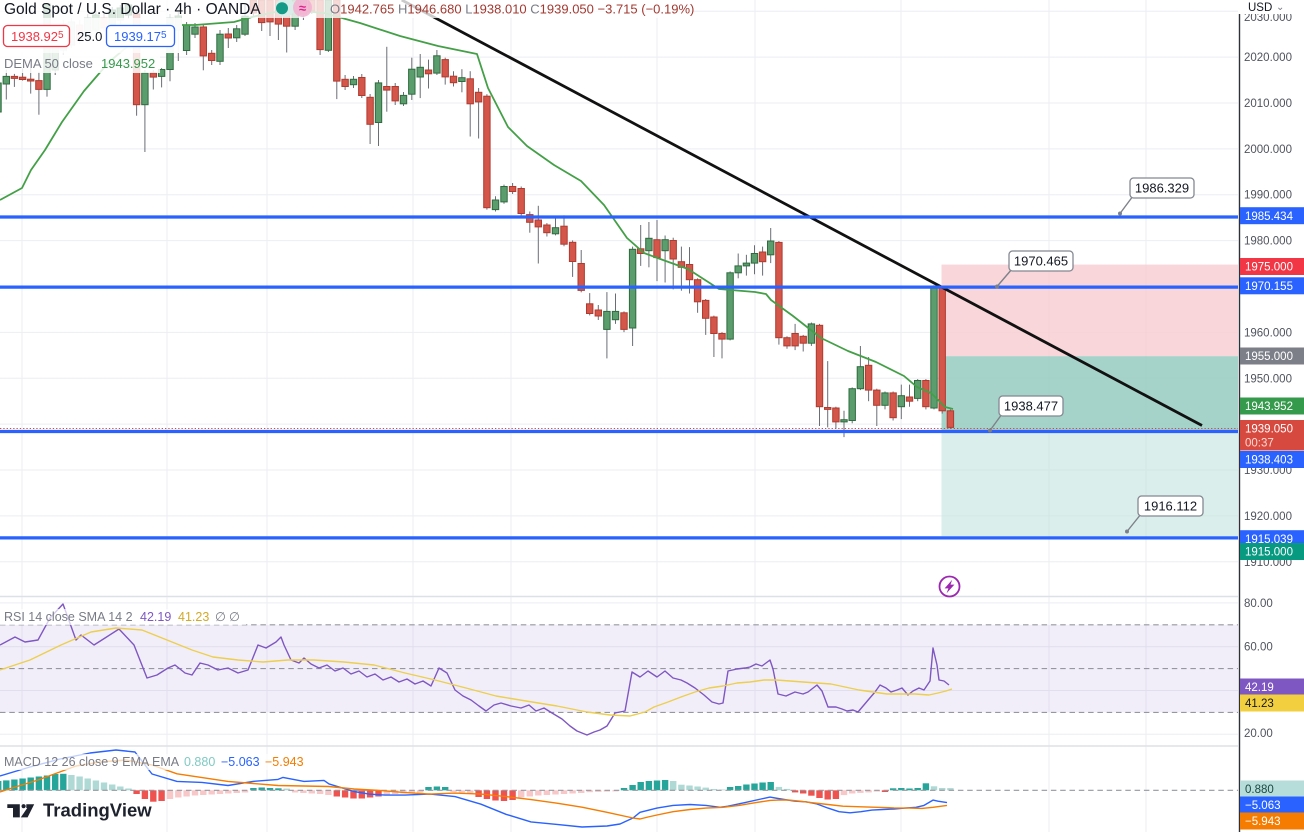 The height and width of the screenshot is (832, 1304). Describe the element at coordinates (140, 36) in the screenshot. I see `svg-text: 1939.175` at that location.